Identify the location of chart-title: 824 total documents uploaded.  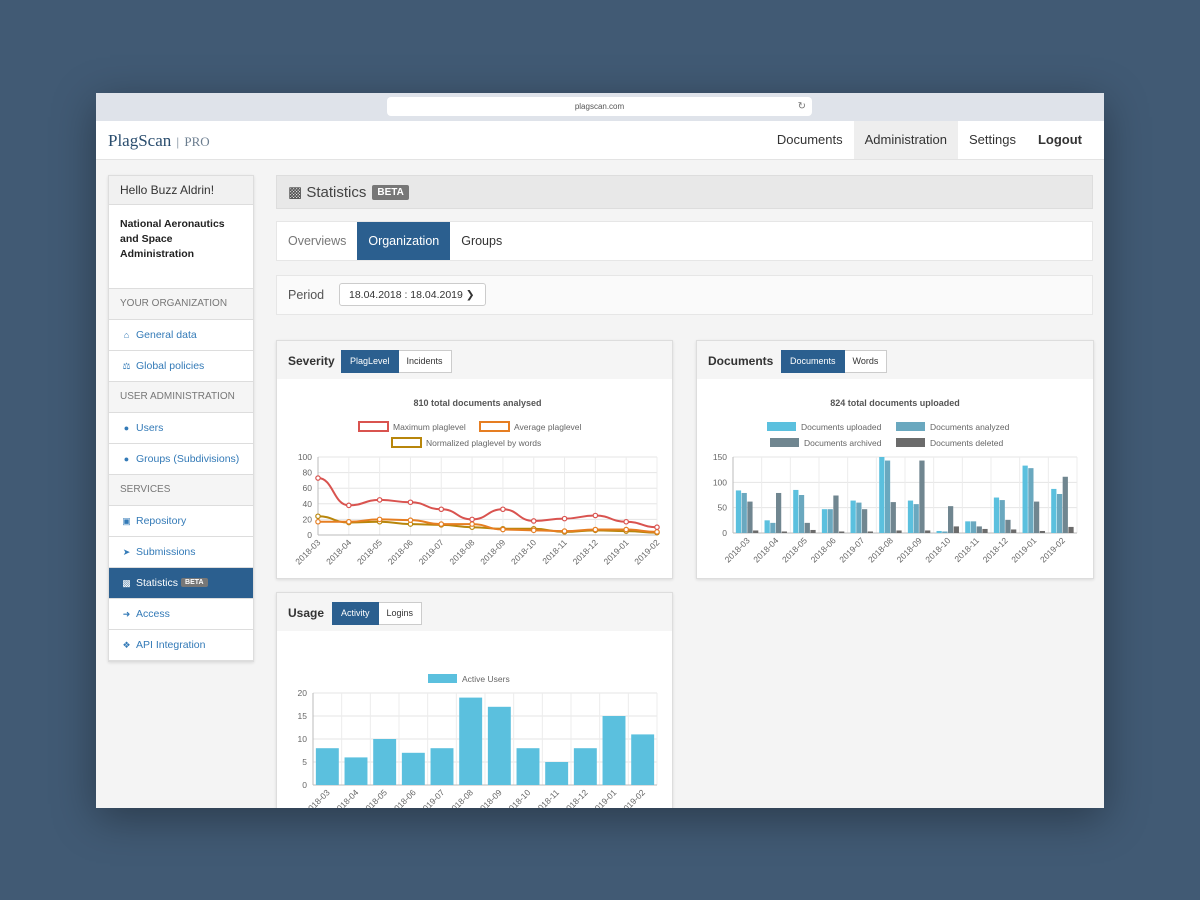
(895, 403).